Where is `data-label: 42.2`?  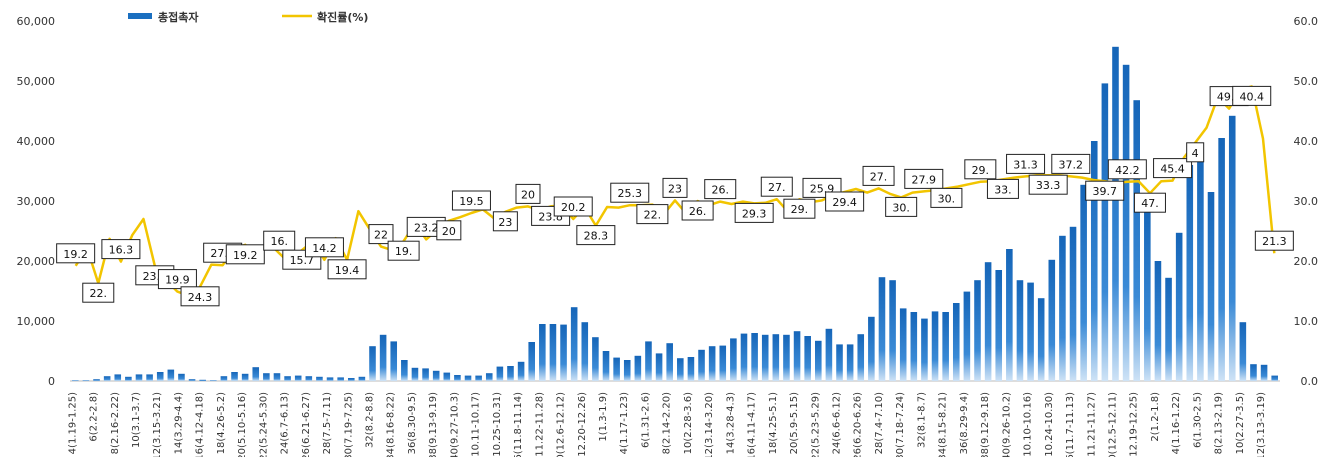 data-label: 42.2 is located at coordinates (1127, 169).